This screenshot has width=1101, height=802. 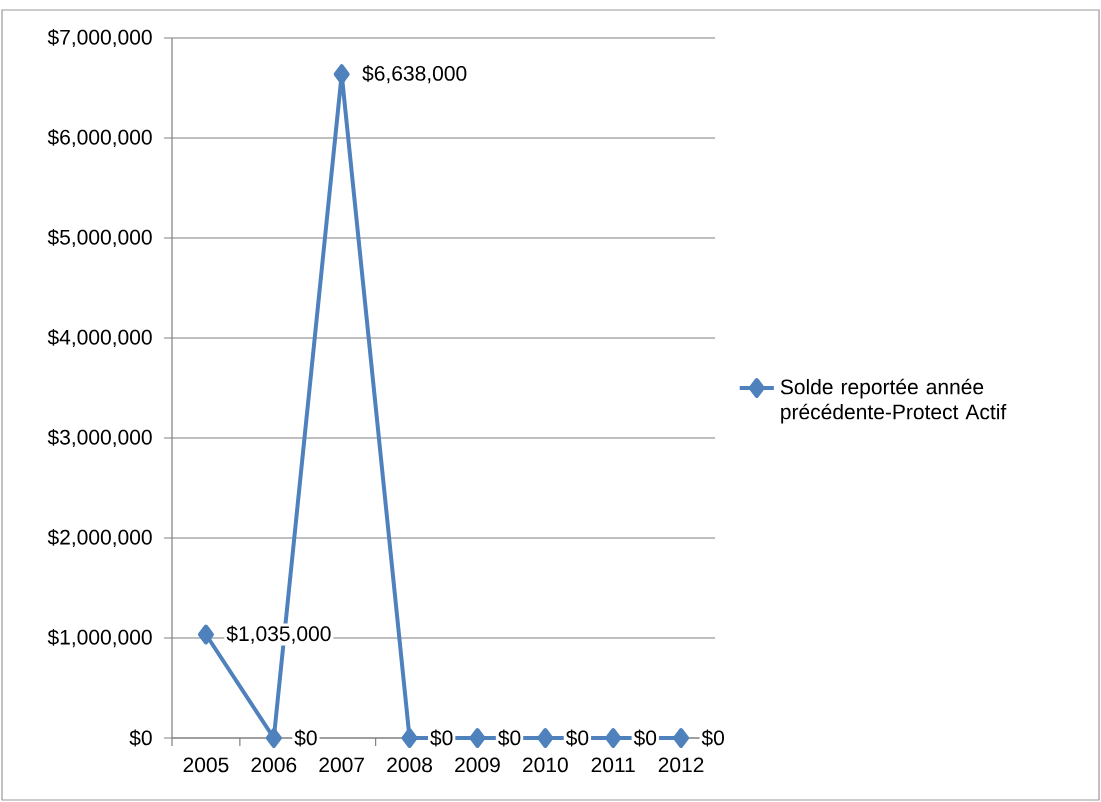 What do you see at coordinates (278, 634) in the screenshot?
I see `data-label: $1,035,000` at bounding box center [278, 634].